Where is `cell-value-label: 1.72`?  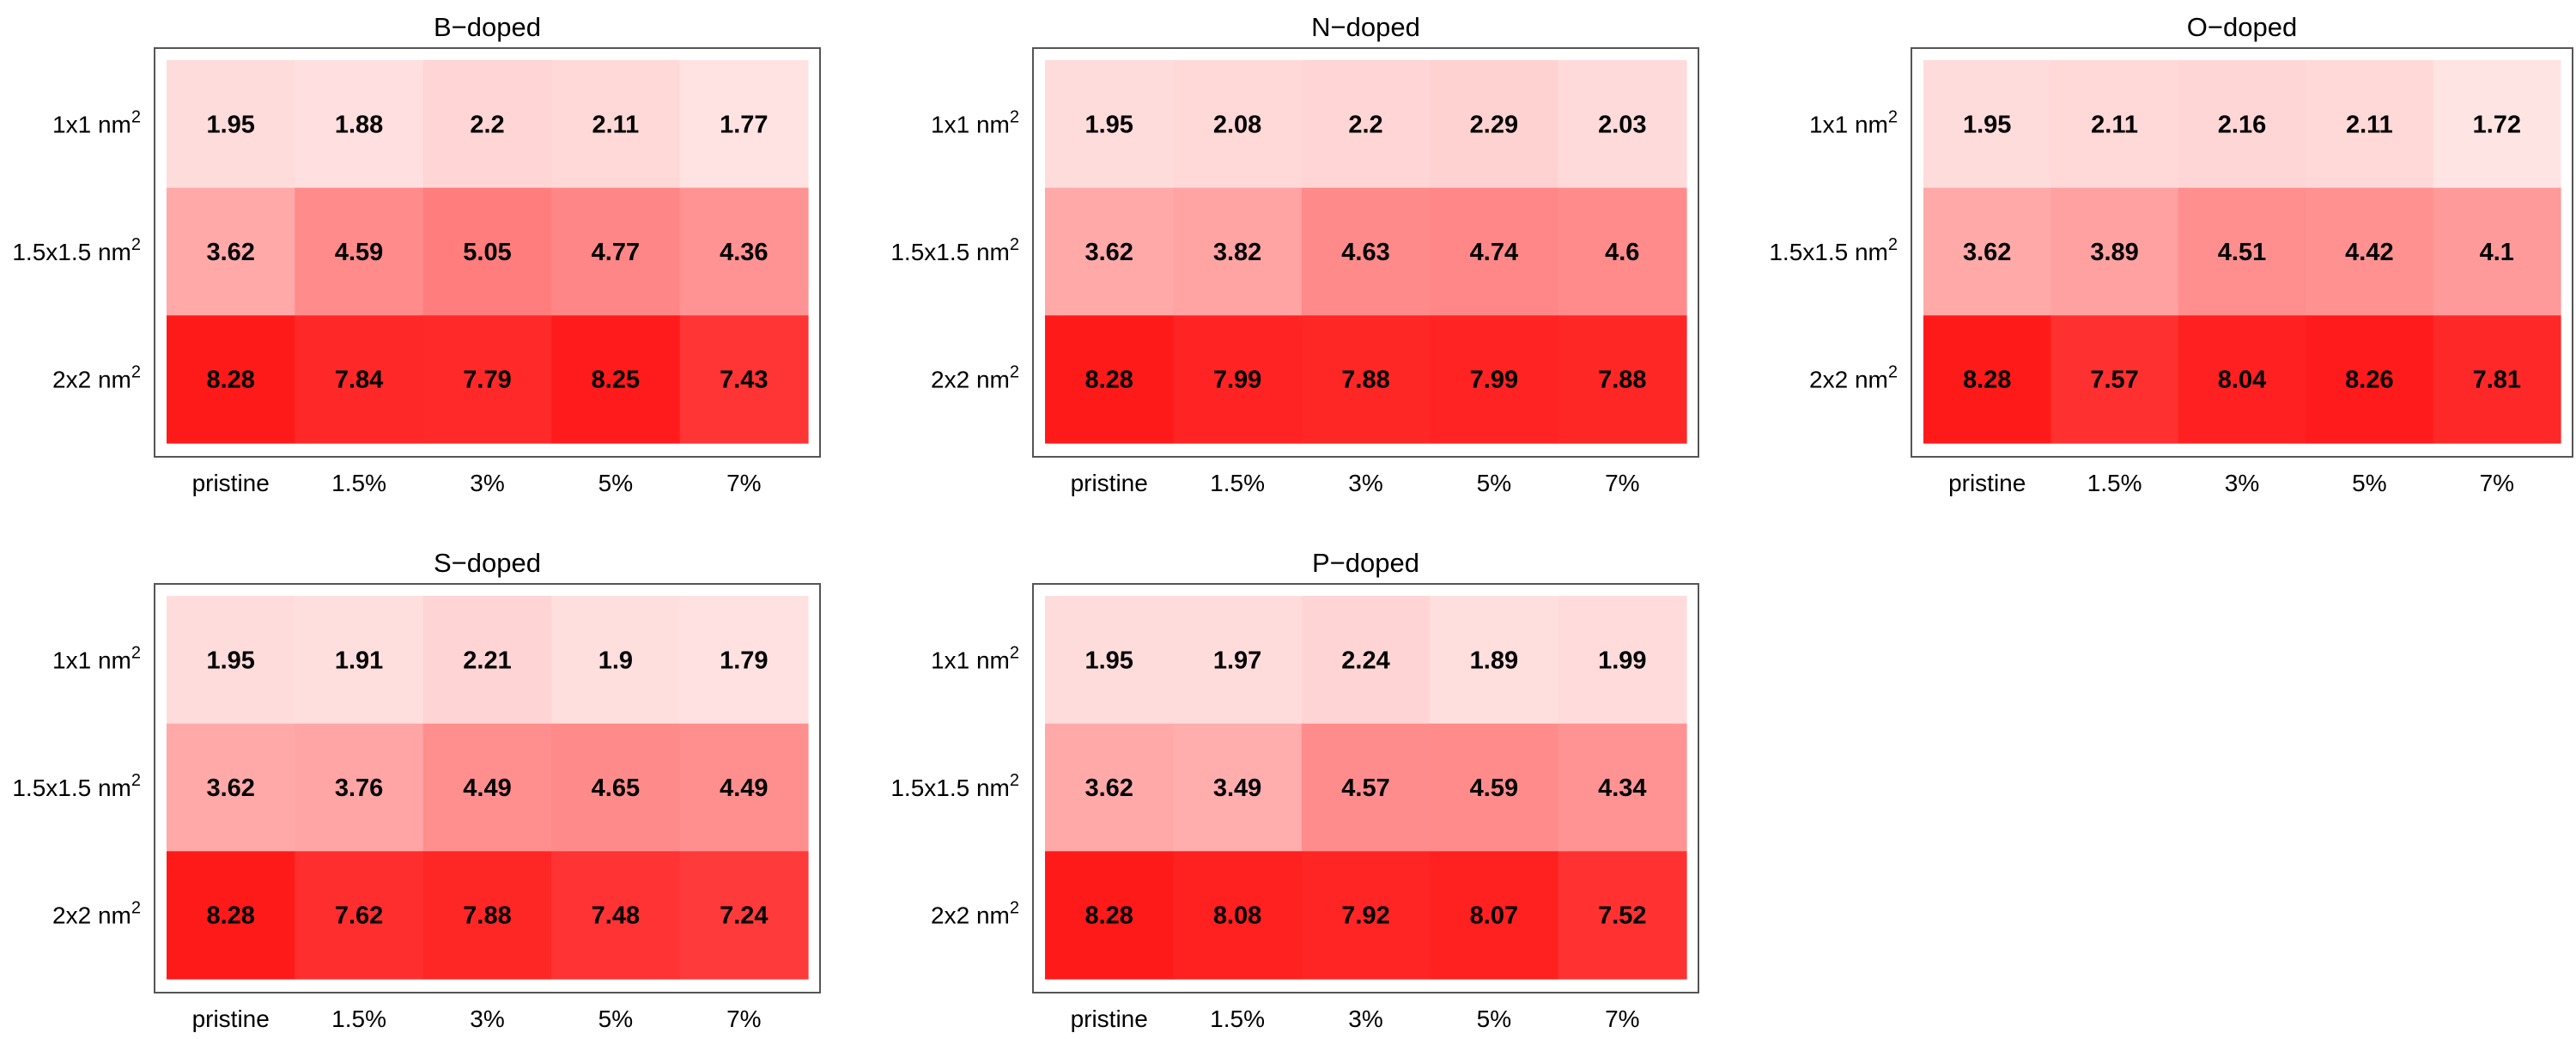
cell-value-label: 1.72 is located at coordinates (2497, 124).